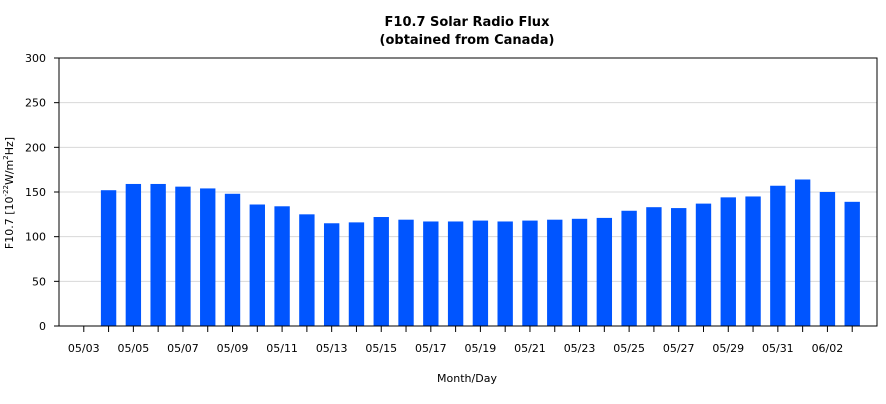 This screenshot has width=886, height=404. I want to click on x-tick-label: 05/31, so click(778, 348).